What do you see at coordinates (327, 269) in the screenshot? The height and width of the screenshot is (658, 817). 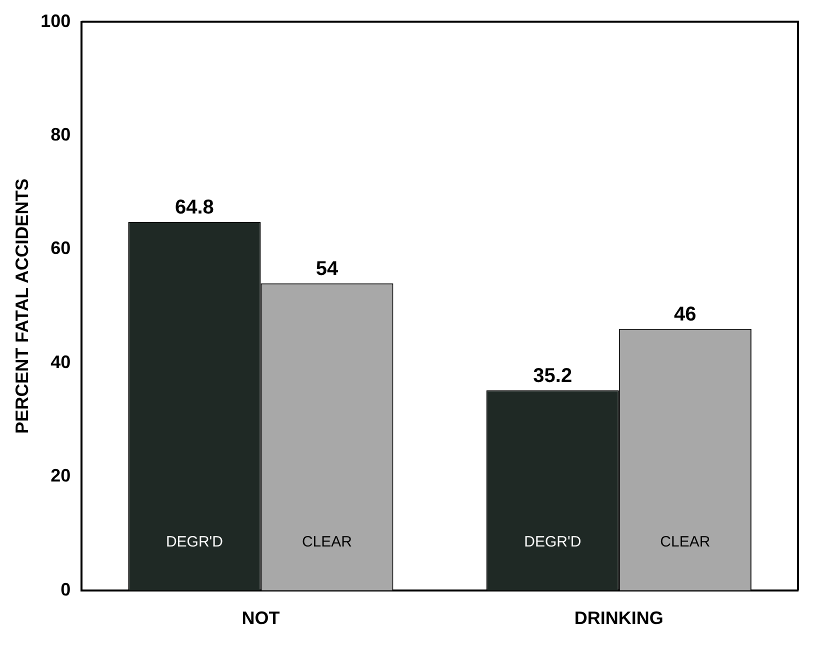 I see `data-label: 54` at bounding box center [327, 269].